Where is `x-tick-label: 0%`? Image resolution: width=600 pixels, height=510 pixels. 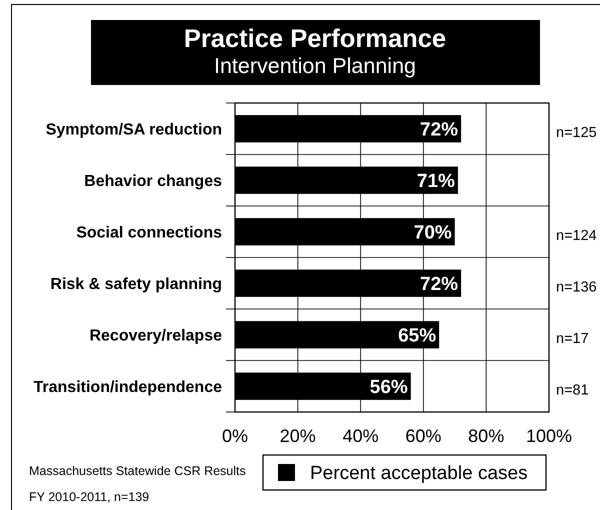 x-tick-label: 0% is located at coordinates (235, 436).